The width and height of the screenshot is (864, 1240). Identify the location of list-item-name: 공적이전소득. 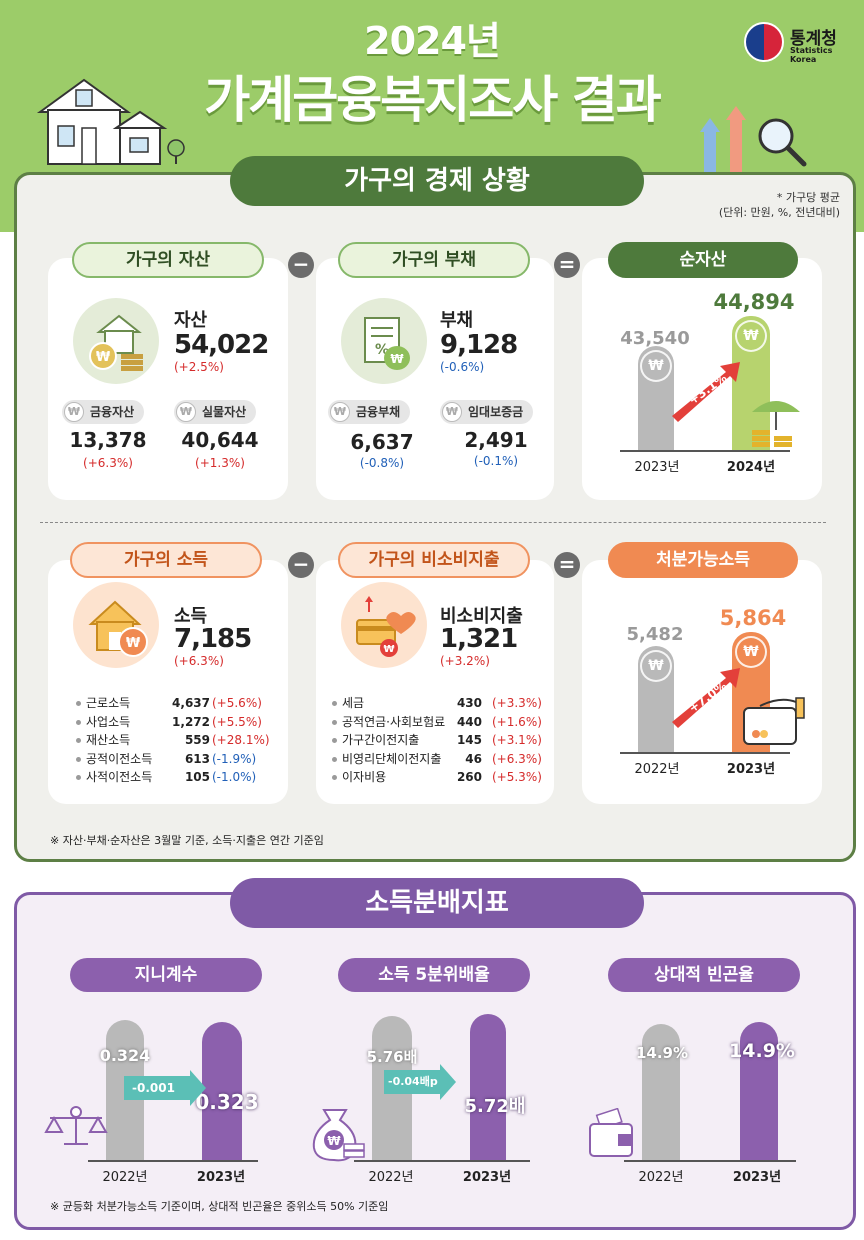
(119, 758).